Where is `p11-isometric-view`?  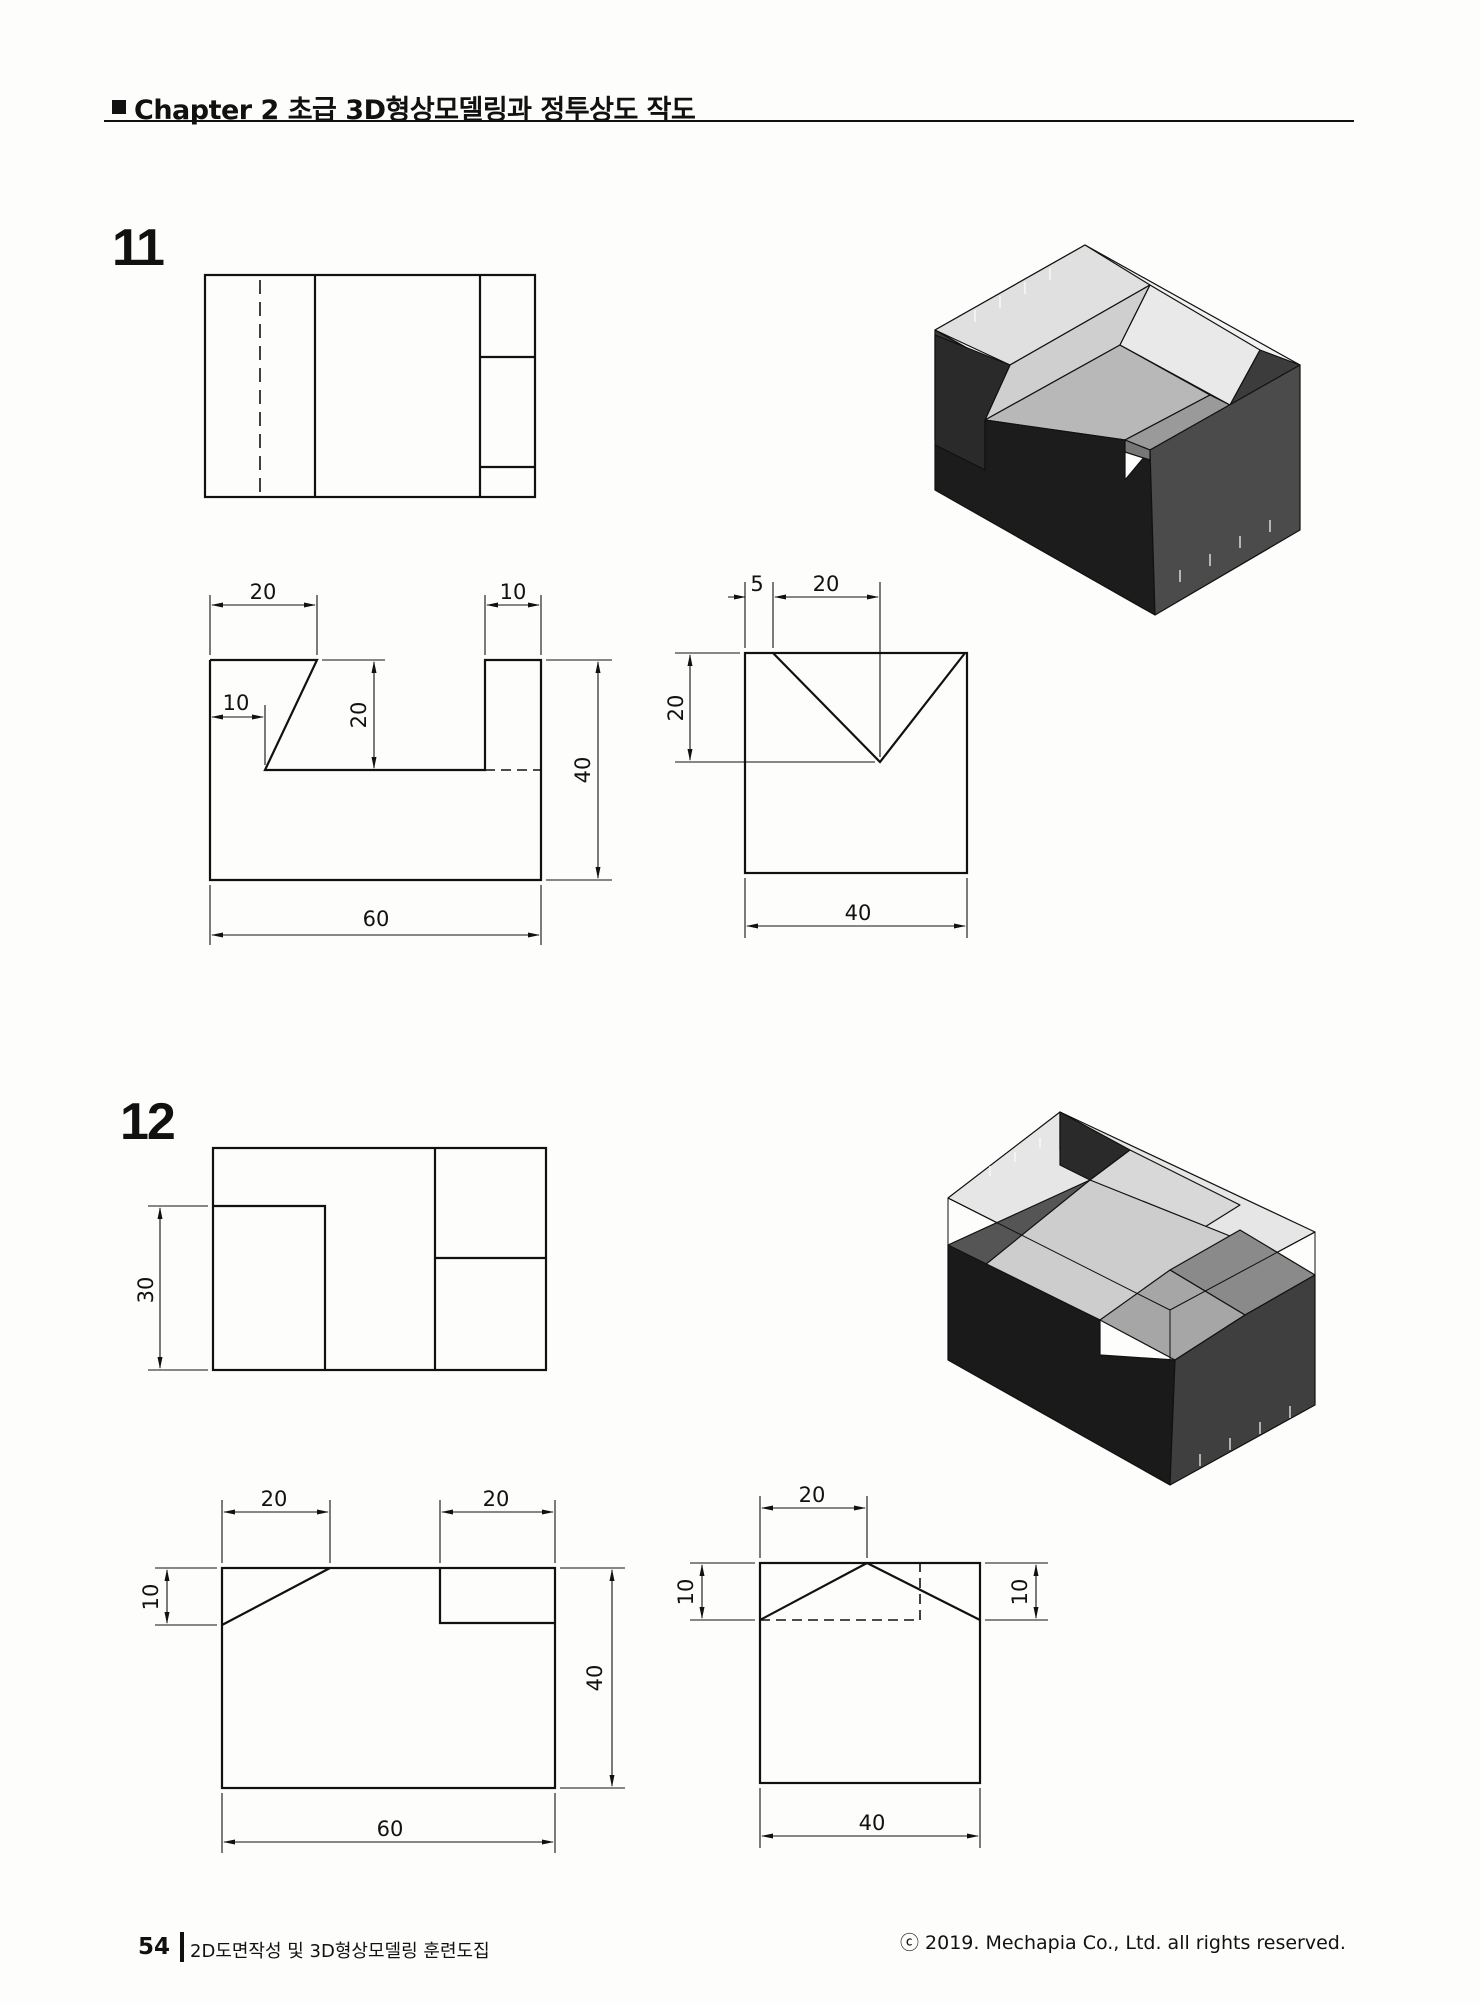
p11-isometric-view is located at coordinates (1117, 430).